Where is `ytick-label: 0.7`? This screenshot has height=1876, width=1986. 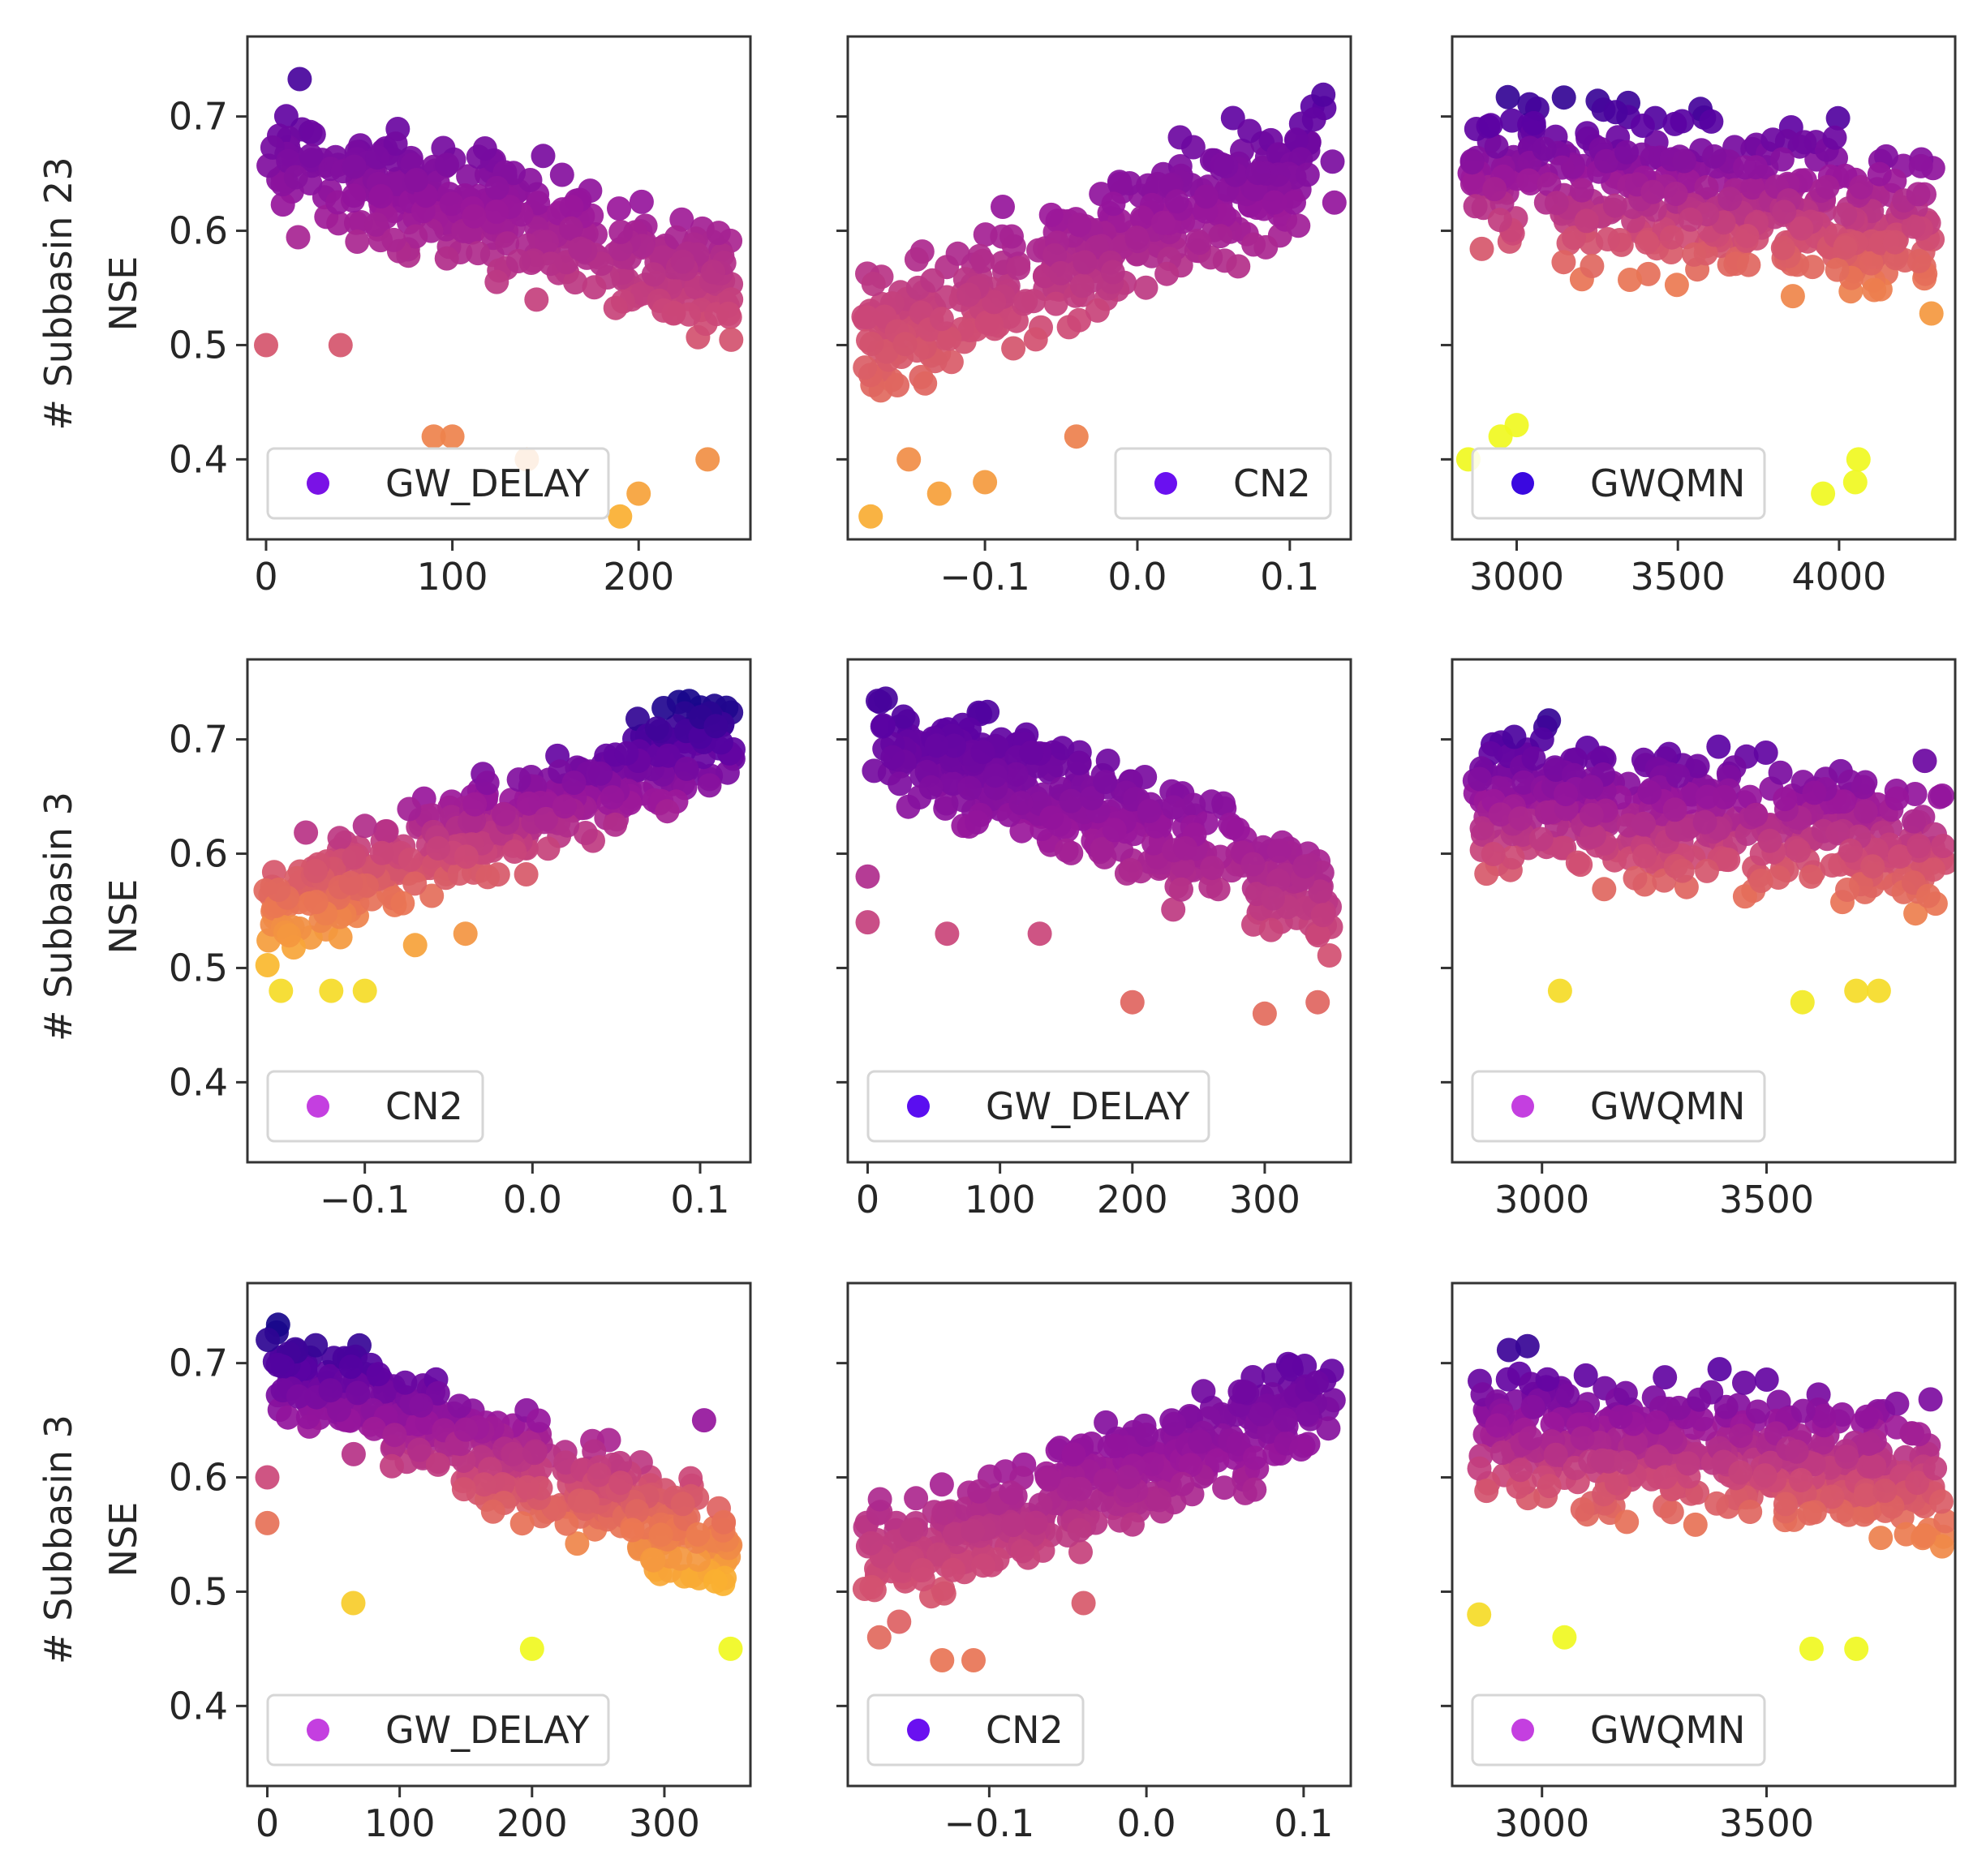
ytick-label: 0.7 is located at coordinates (198, 117).